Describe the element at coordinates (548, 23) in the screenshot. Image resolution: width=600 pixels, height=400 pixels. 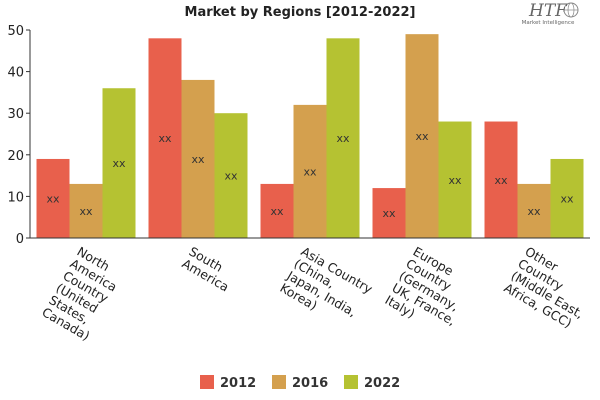
I see `logo-subtext: Market Intelligence` at that location.